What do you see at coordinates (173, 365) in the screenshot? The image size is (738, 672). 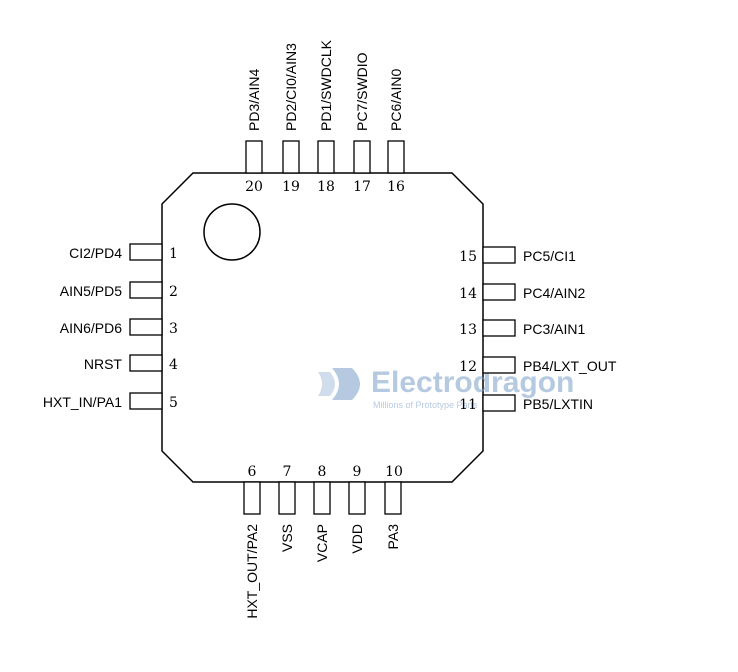 I see `pin-number-4: 4` at bounding box center [173, 365].